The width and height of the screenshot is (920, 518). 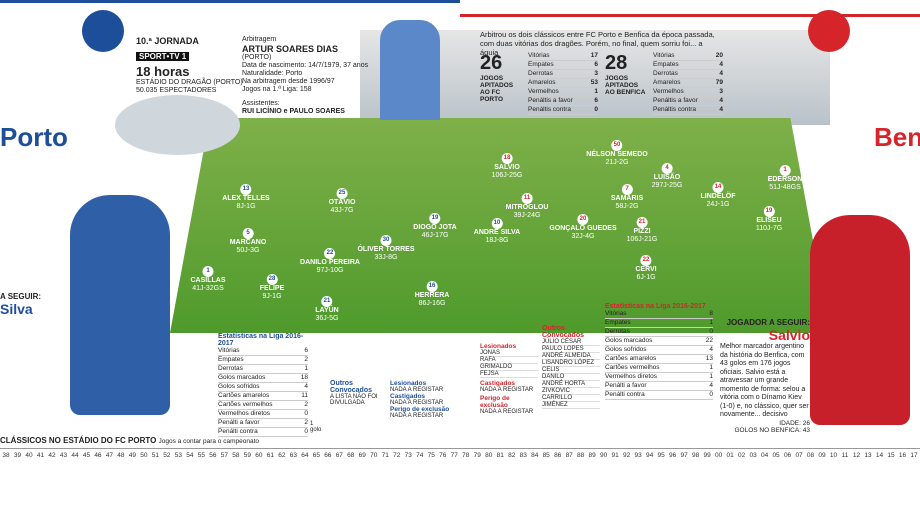 What do you see at coordinates (542, 82) in the screenshot?
I see `row-label: Amarelos` at bounding box center [542, 82].